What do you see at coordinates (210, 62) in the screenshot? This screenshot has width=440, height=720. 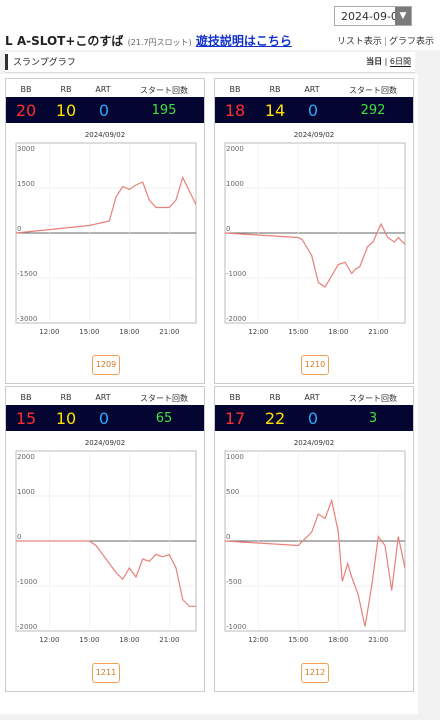 I see `graph-tab-bar: スランプグラフ 当日 | 6日間` at bounding box center [210, 62].